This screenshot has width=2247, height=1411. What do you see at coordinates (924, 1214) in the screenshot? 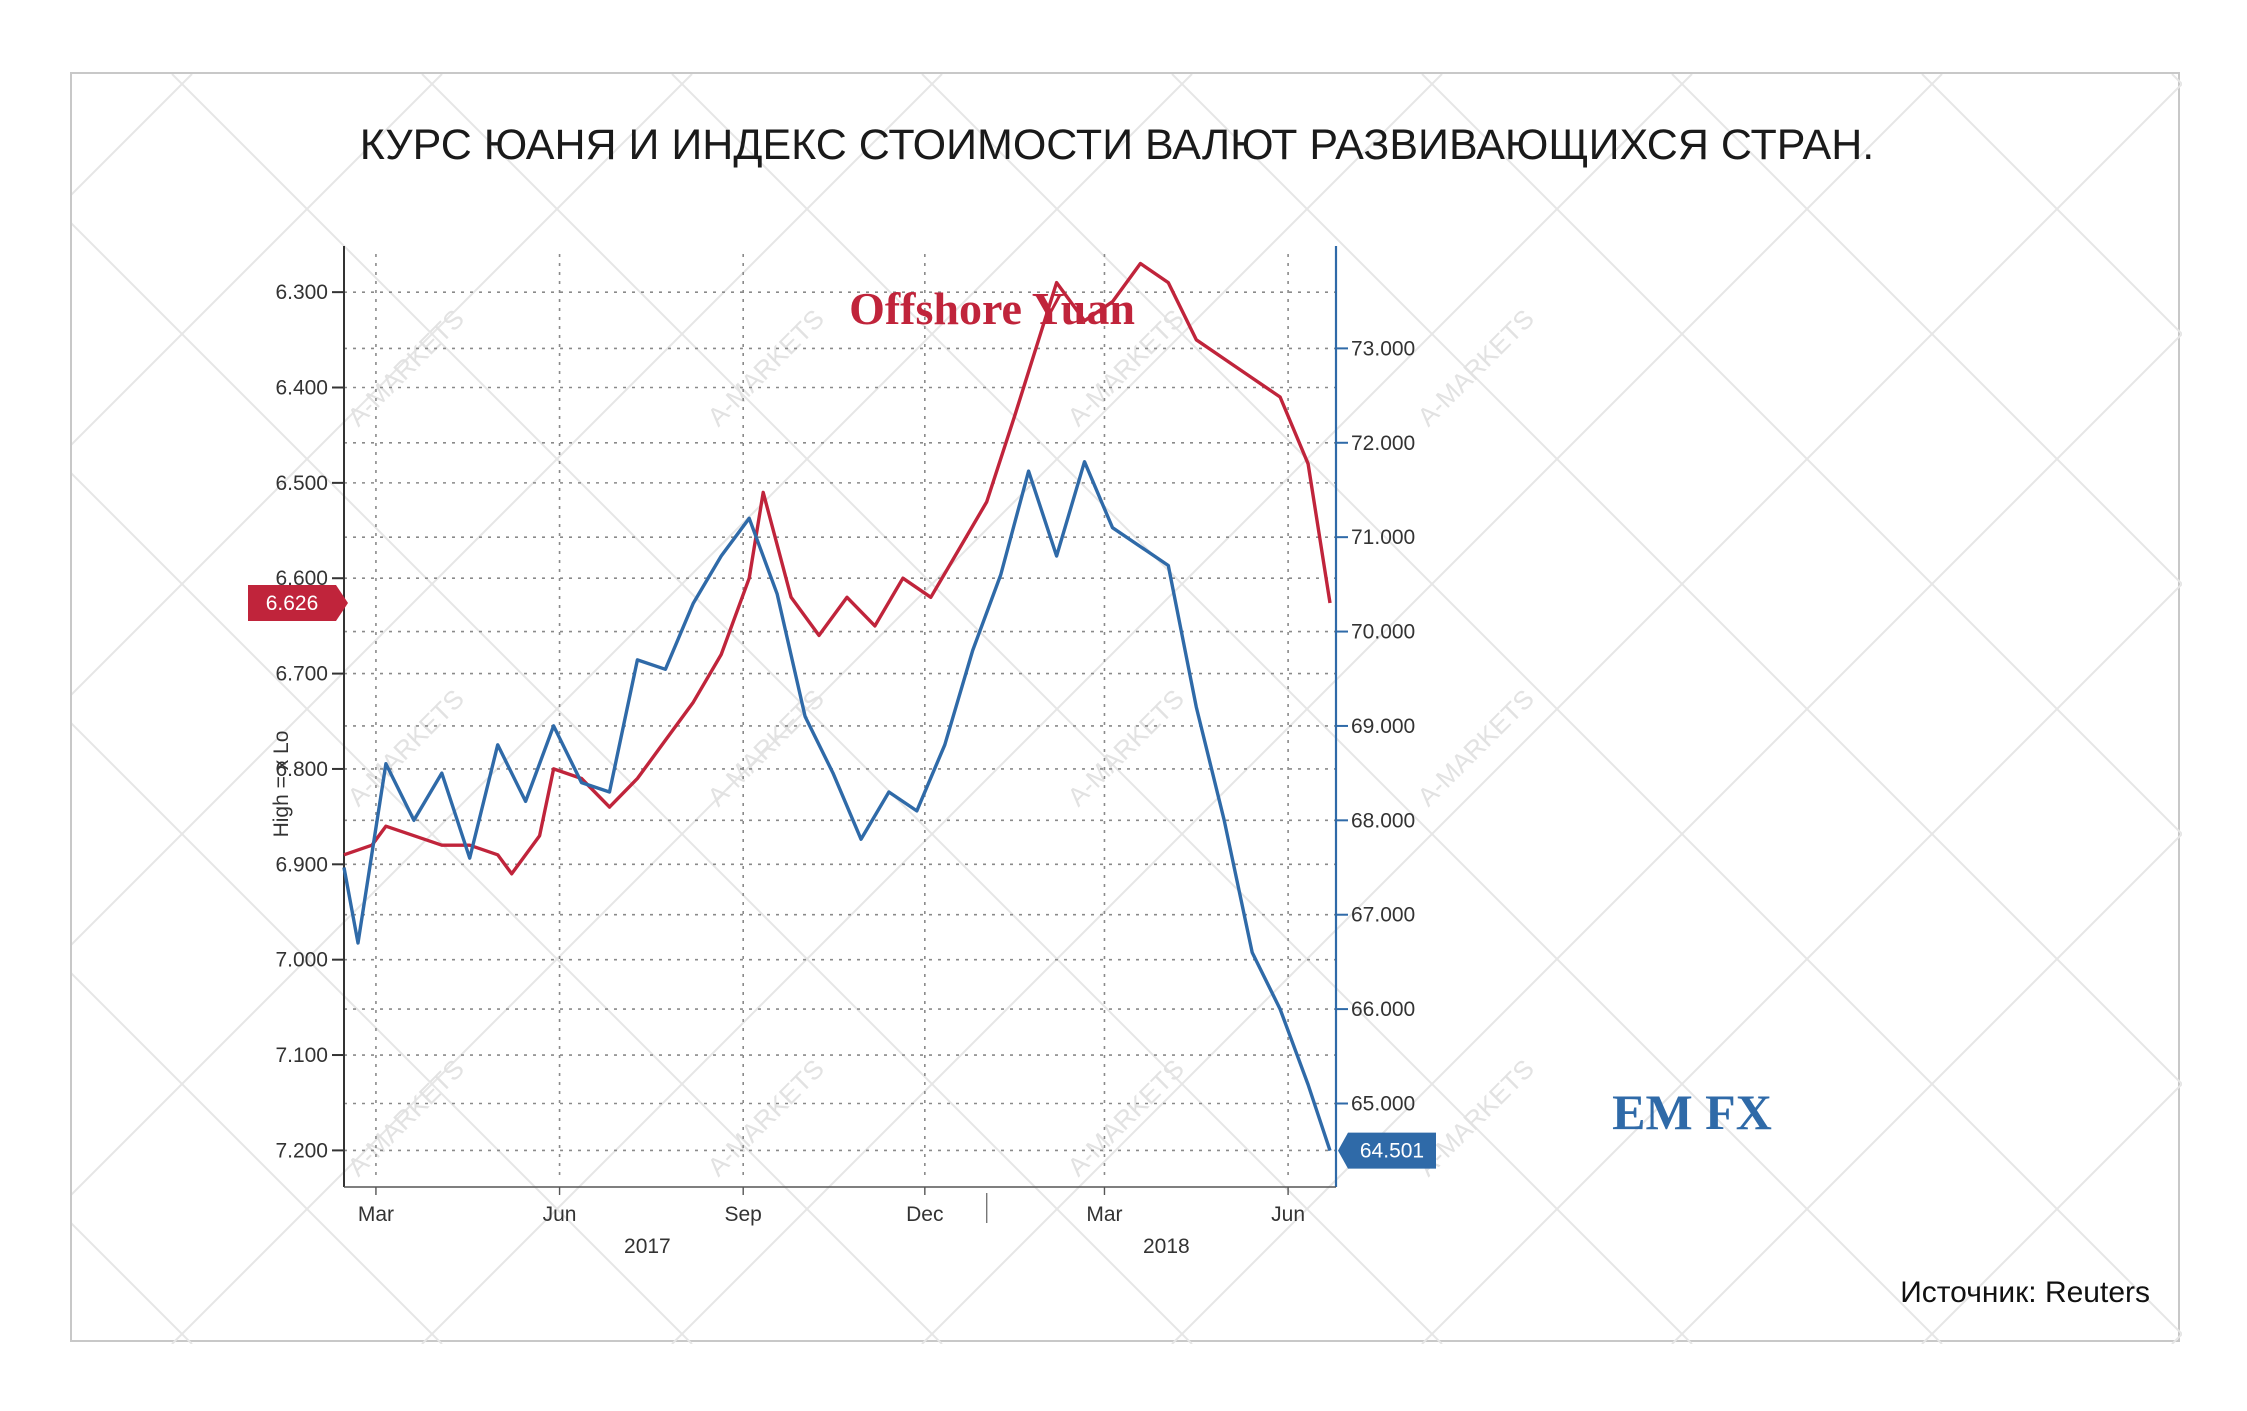
I see `x-tick-label: Dec` at bounding box center [924, 1214].